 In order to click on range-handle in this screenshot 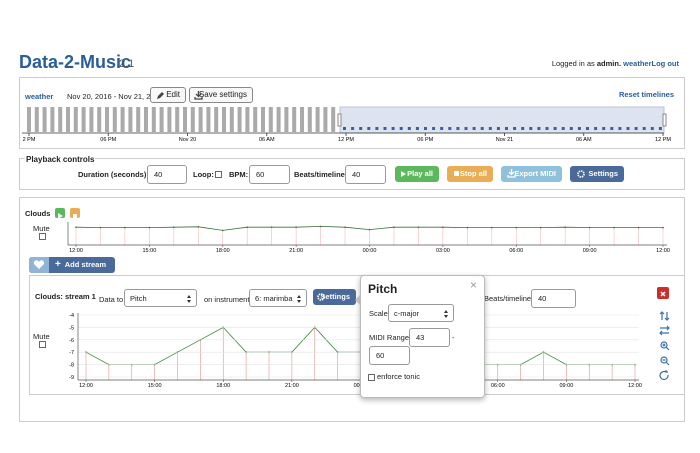, I will do `click(664, 120)`.